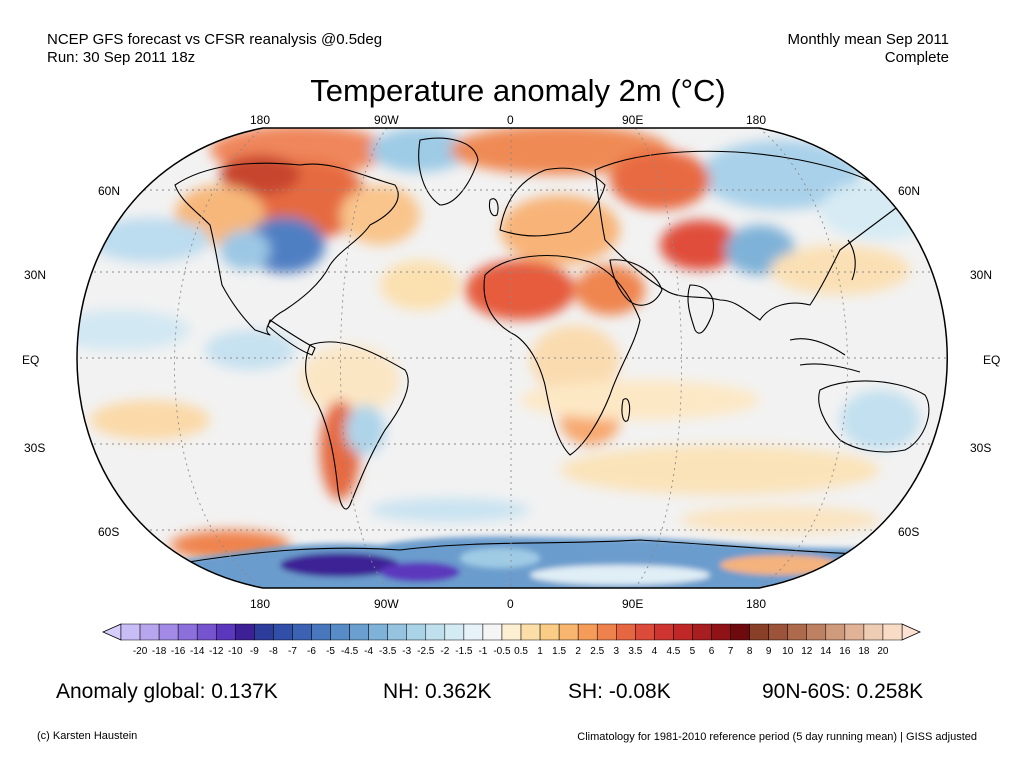 The width and height of the screenshot is (1024, 768). I want to click on colorbar-tick-label: 14, so click(826, 651).